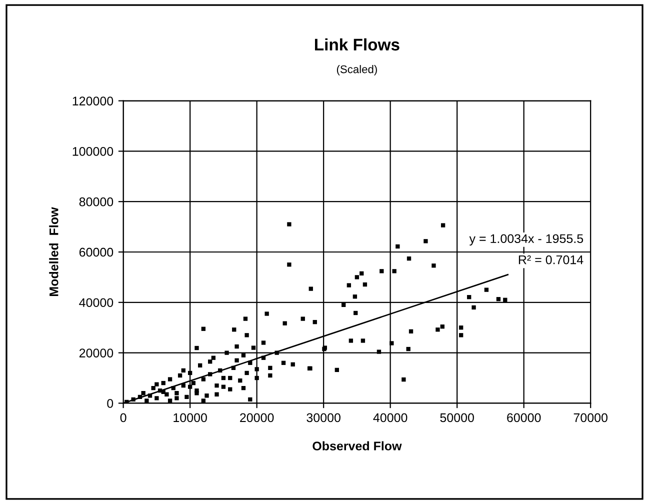 The height and width of the screenshot is (504, 649). I want to click on chart-subtitle: (Scaled), so click(356, 70).